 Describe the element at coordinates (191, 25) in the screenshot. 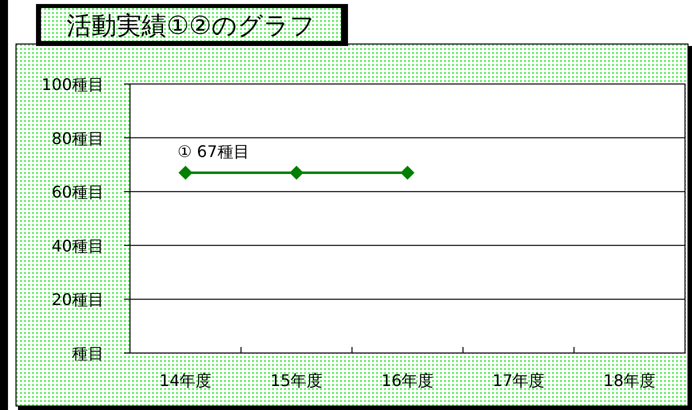

I see `chart-title: 活動実績①②のグラフ` at that location.